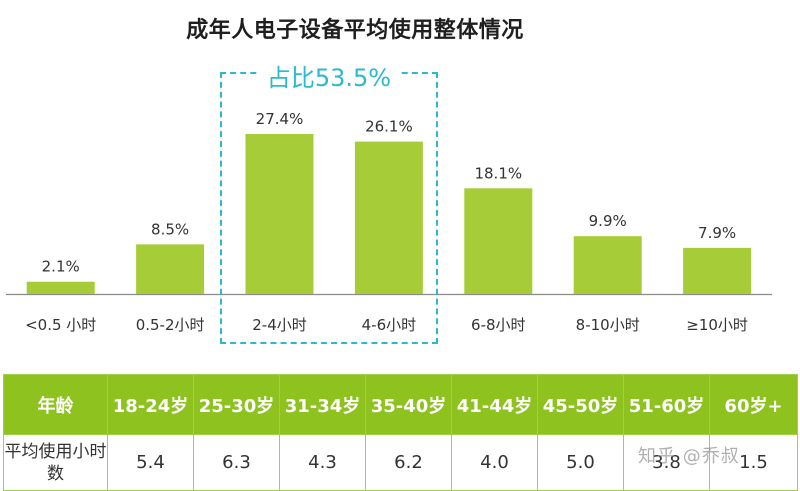 Image resolution: width=800 pixels, height=491 pixels. Describe the element at coordinates (170, 325) in the screenshot. I see `x-tick-label: 0.5-2小时` at that location.